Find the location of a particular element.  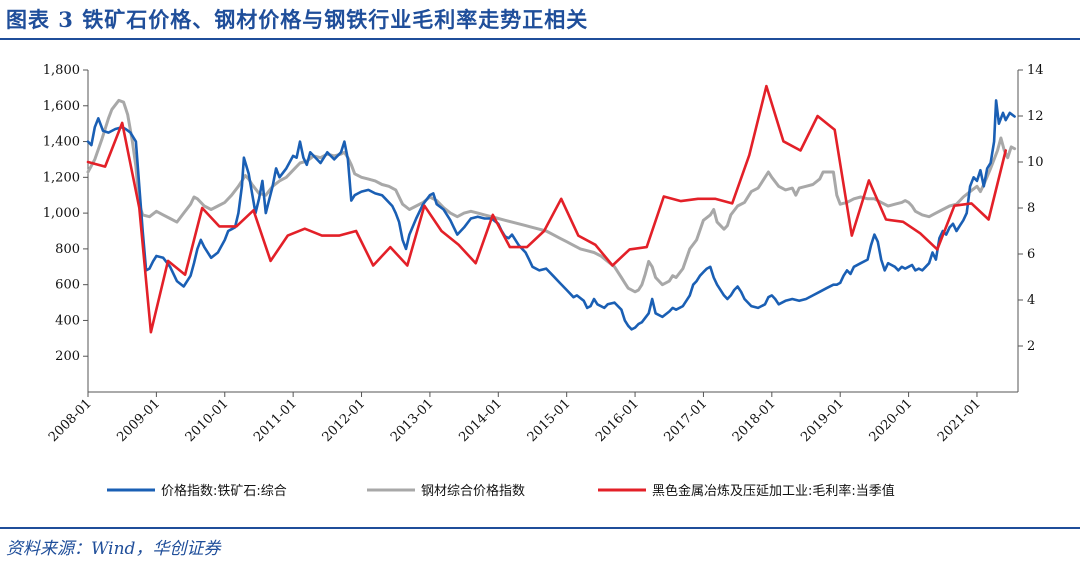

left-tick-label: 800 is located at coordinates (67, 249).